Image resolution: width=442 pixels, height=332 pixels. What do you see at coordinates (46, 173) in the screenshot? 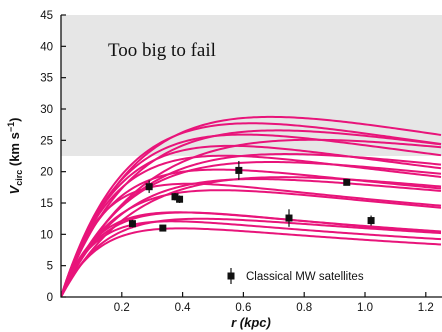
I see `y-tick-label: 20` at bounding box center [46, 173].